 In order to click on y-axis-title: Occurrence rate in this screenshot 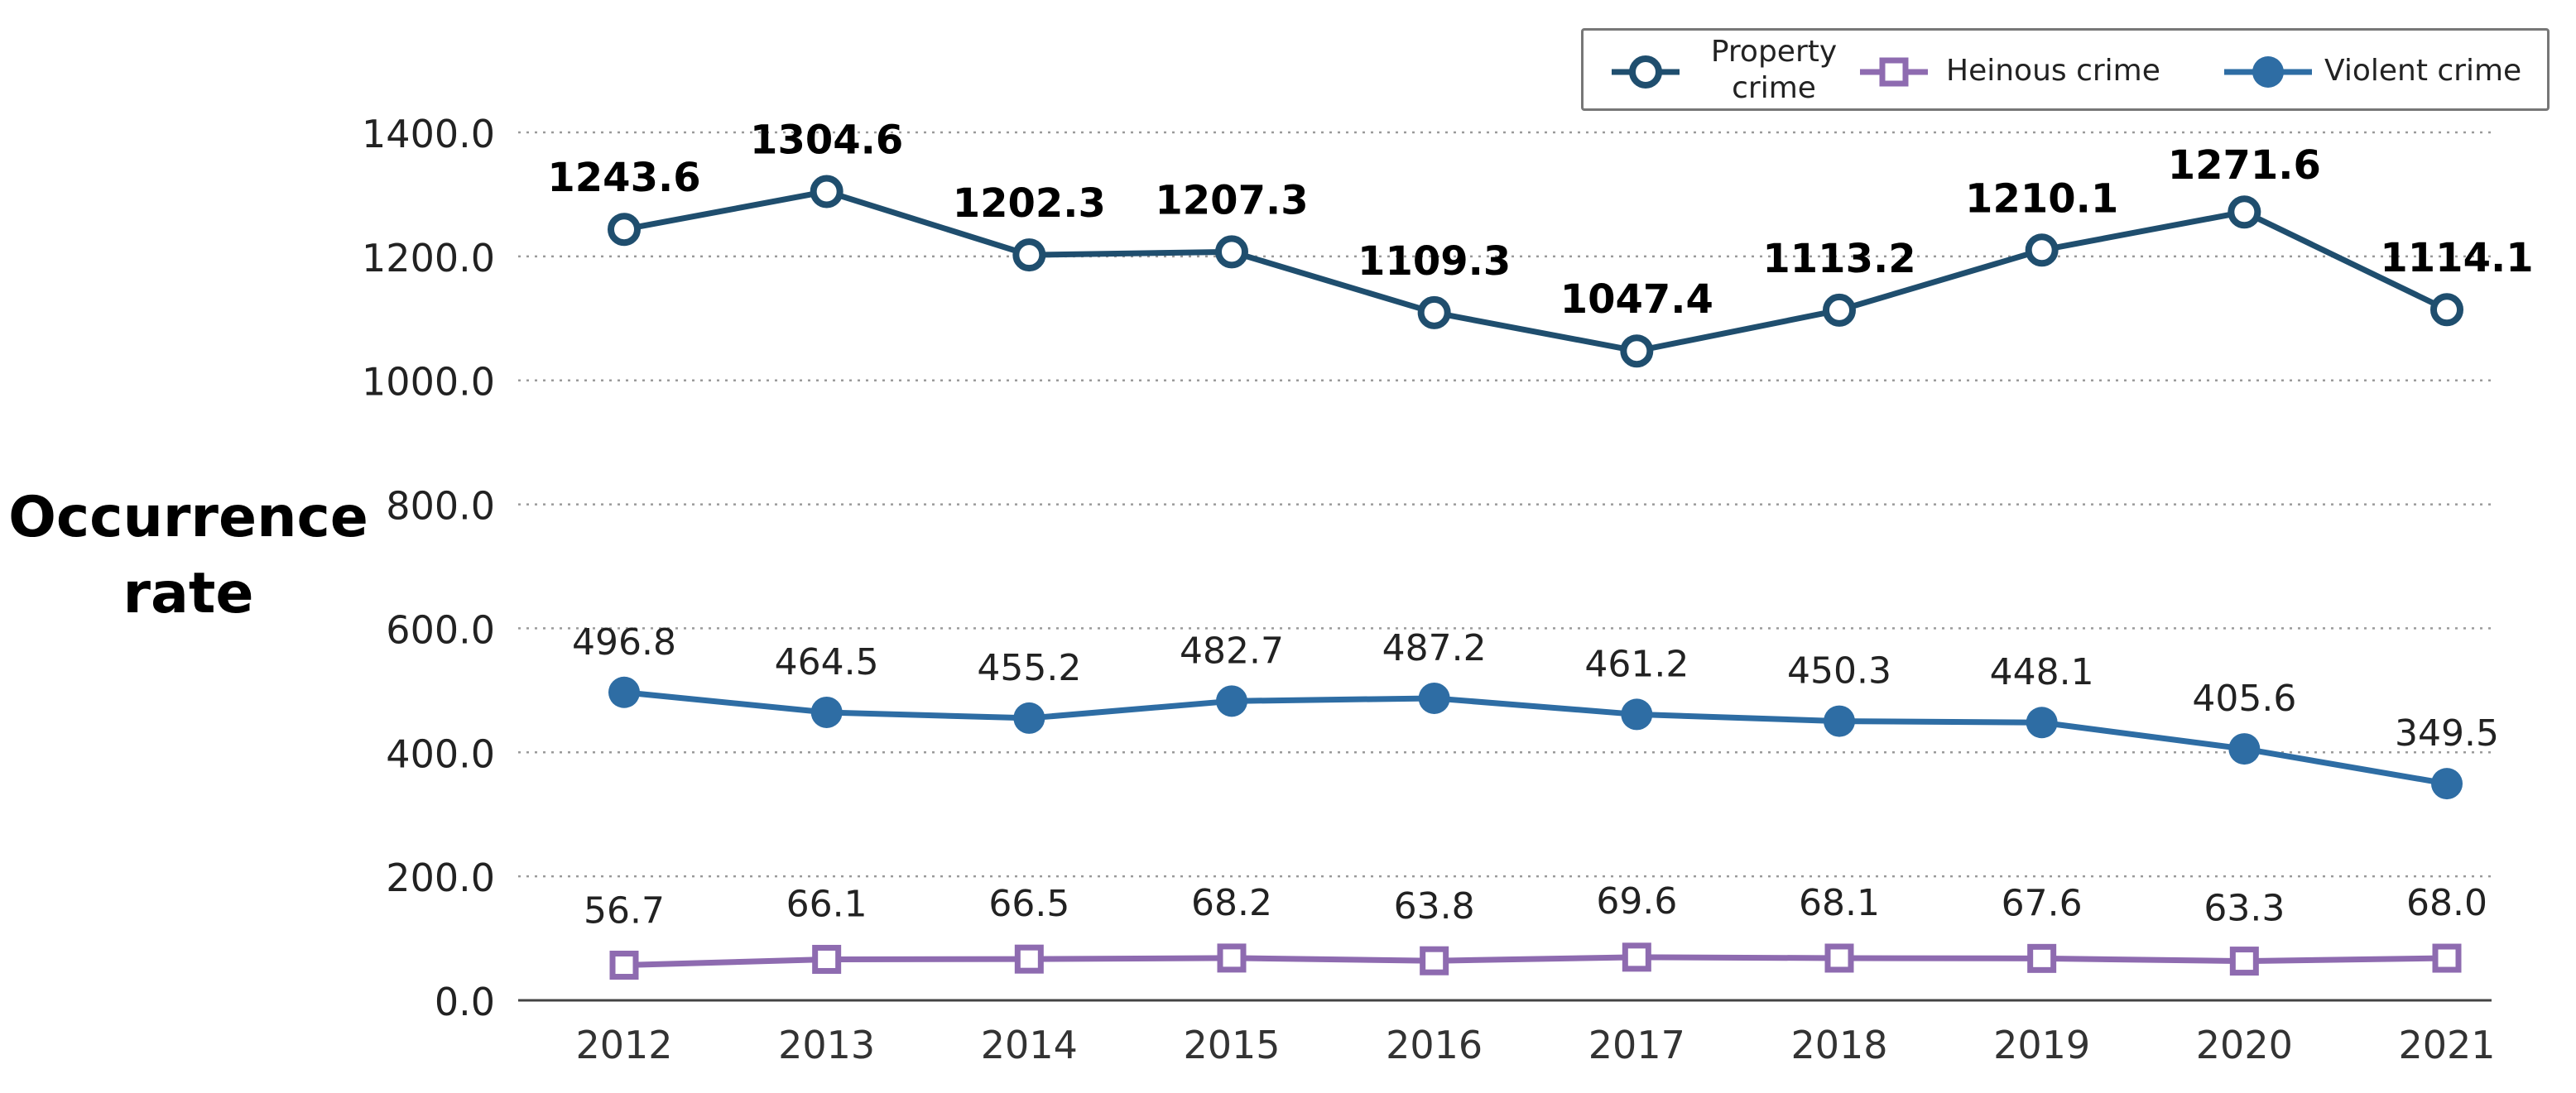, I will do `click(188, 556)`.